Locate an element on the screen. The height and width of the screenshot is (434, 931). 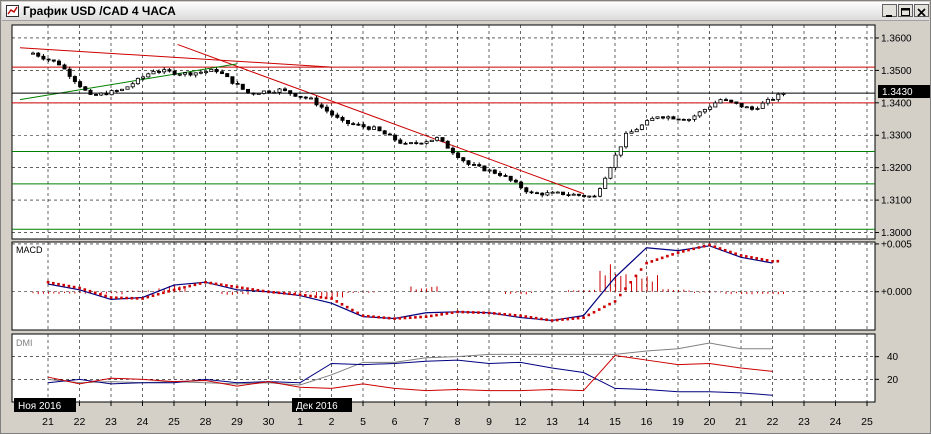
month-label-dec-text: Дек 2016 is located at coordinates (317, 406).